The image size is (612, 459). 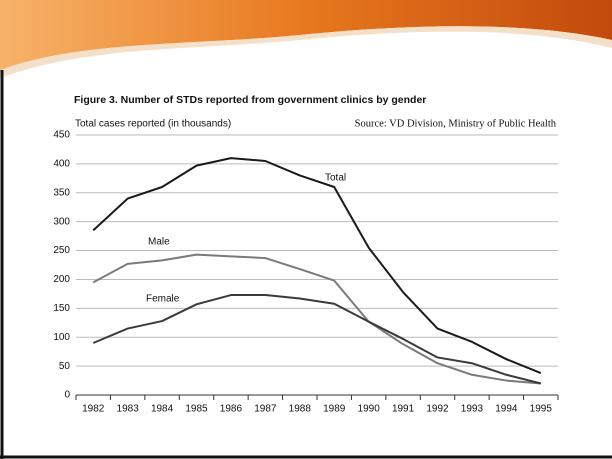 I want to click on x-tick-label: 1985, so click(x=196, y=409).